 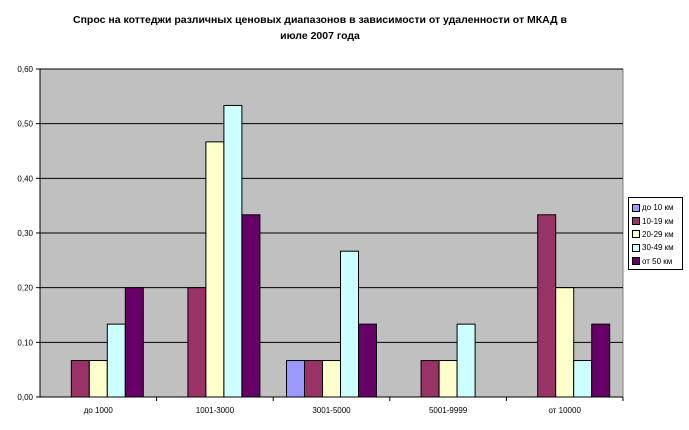 I want to click on legend: до 10 км 10-19 км 20-29 км 30-49 км от 50 км, so click(x=655, y=233).